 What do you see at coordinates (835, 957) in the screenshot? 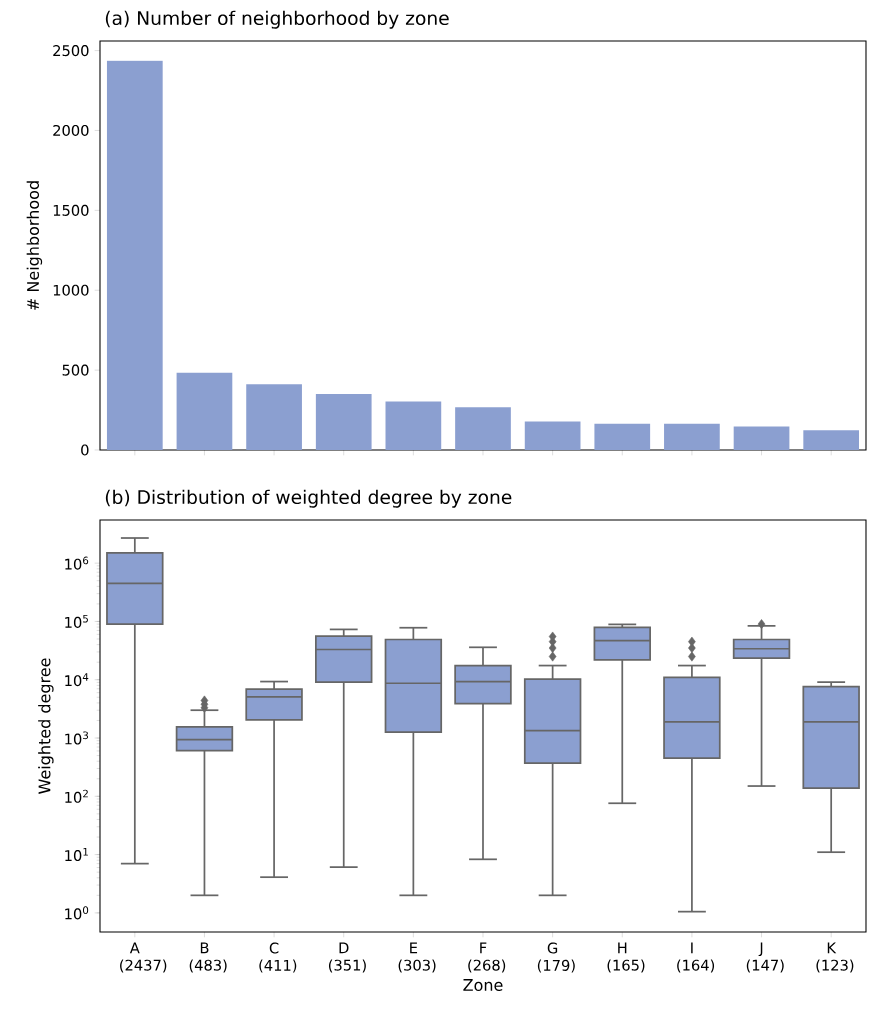
I see `x-tick-label: K (123)` at bounding box center [835, 957].